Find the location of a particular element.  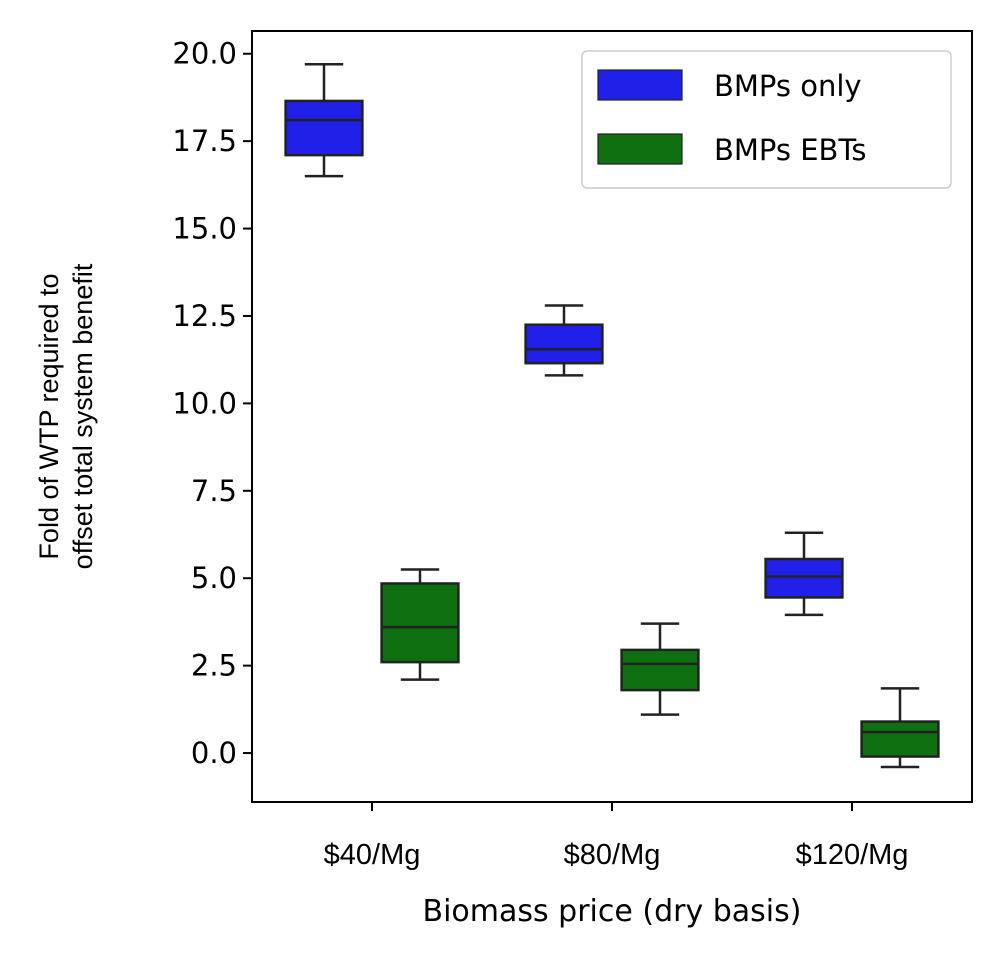

x-axis: $40/Mg $80/Mg $120/Mg is located at coordinates (616, 836).